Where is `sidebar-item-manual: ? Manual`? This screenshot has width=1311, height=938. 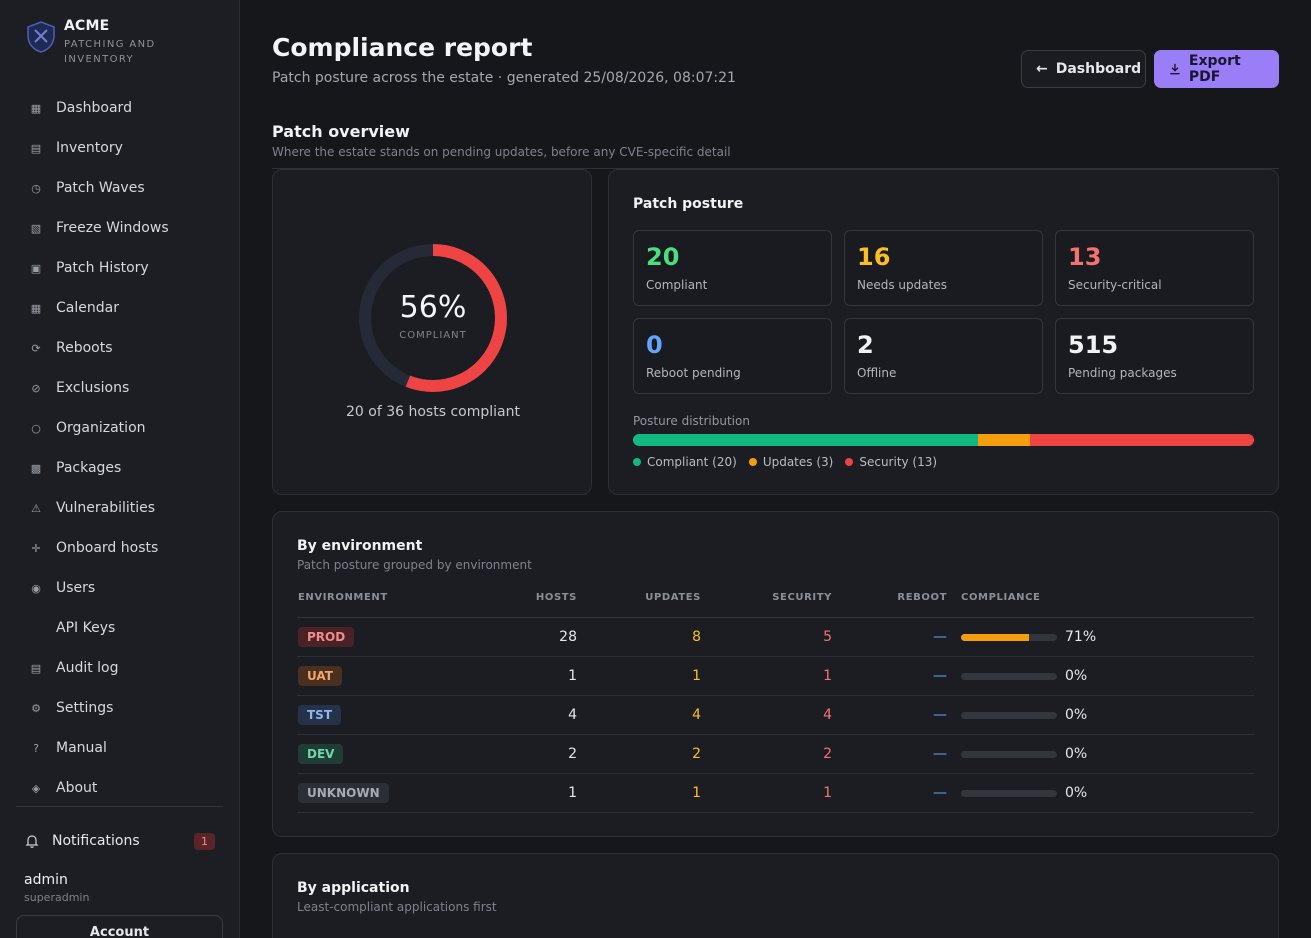 sidebar-item-manual: ? Manual is located at coordinates (119, 748).